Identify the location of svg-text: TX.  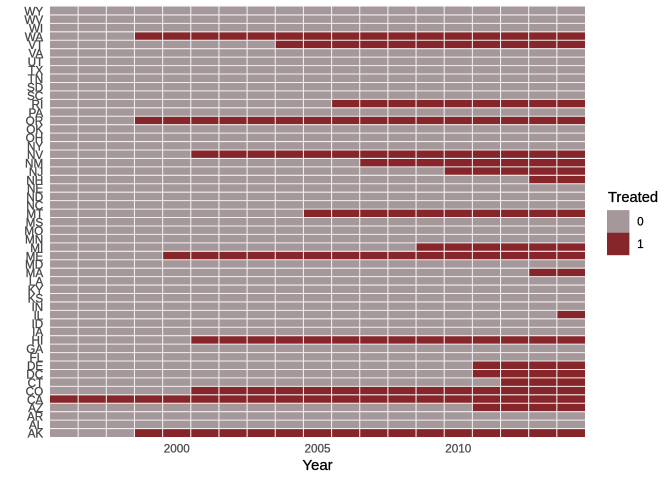
(35, 71).